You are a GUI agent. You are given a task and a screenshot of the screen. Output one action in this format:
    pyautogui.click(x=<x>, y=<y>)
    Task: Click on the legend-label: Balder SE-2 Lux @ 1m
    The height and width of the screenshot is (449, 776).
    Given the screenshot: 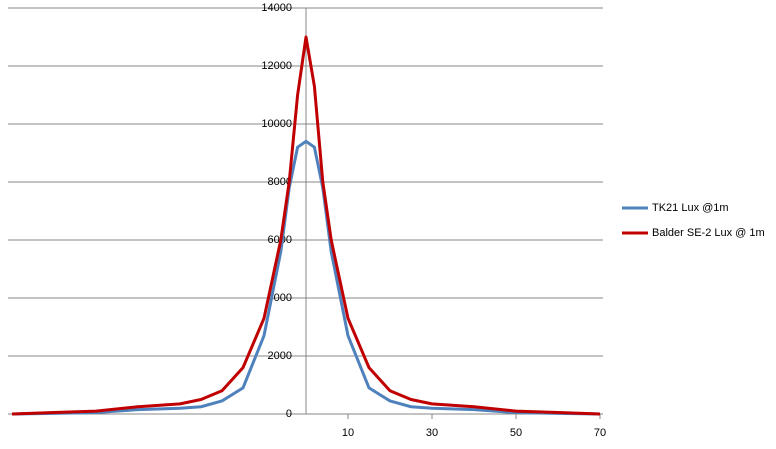 What is the action you would take?
    pyautogui.click(x=708, y=233)
    